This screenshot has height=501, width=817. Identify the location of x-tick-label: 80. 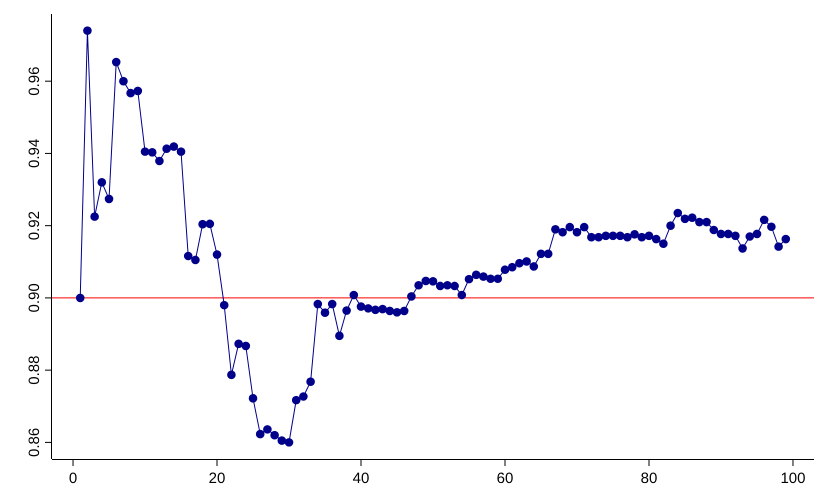
(649, 478).